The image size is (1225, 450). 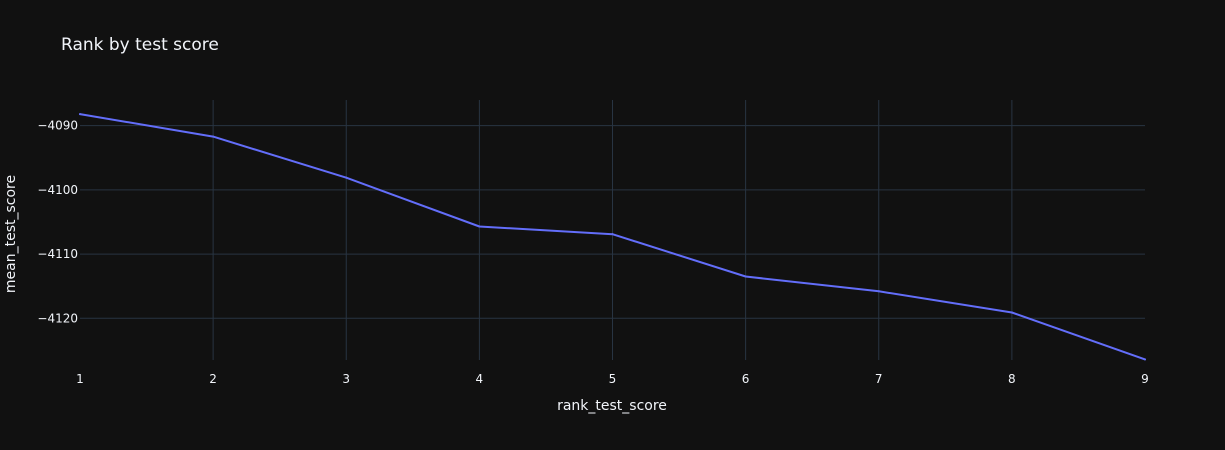 What do you see at coordinates (57, 318) in the screenshot?
I see `y-tick-label: −4120` at bounding box center [57, 318].